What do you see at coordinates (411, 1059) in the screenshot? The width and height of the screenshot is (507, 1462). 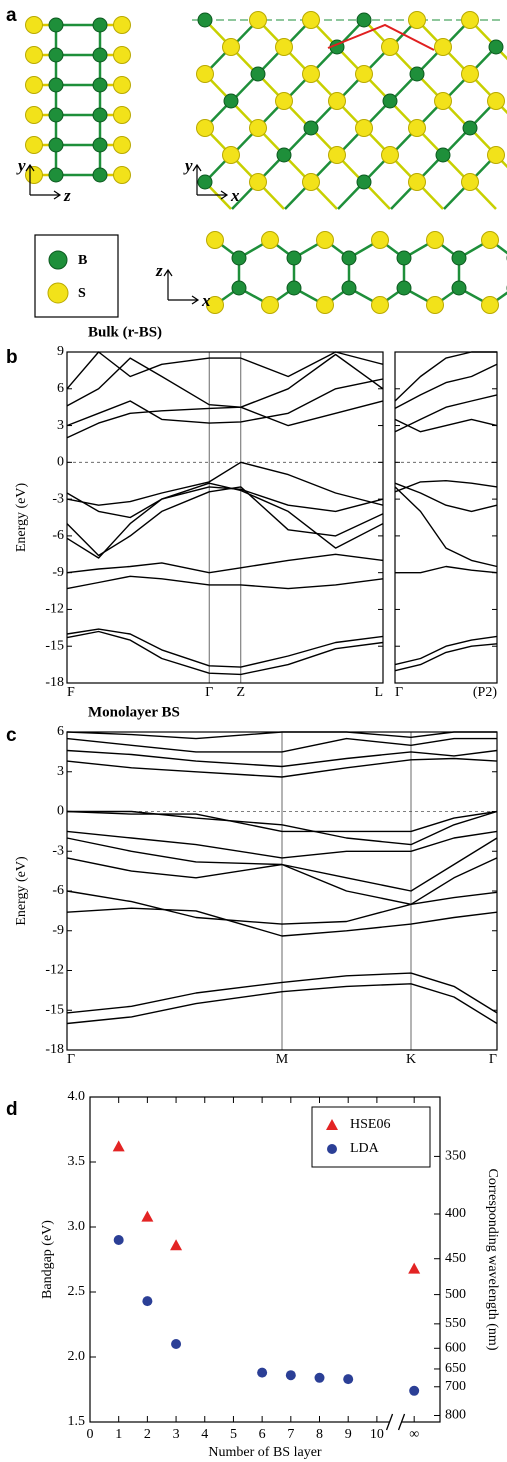 I see `x-tick-label: K` at bounding box center [411, 1059].